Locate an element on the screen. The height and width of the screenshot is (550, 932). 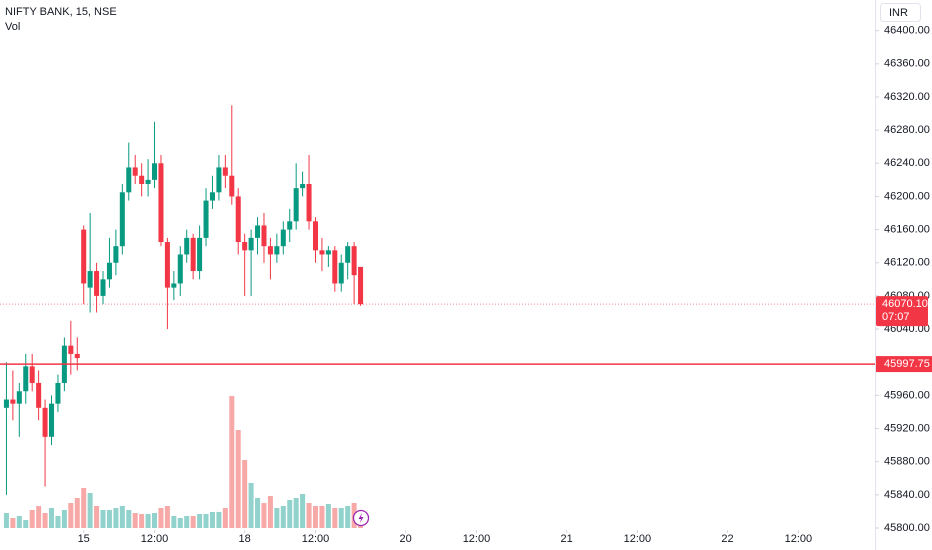
x-tick-label: 15 is located at coordinates (84, 539).